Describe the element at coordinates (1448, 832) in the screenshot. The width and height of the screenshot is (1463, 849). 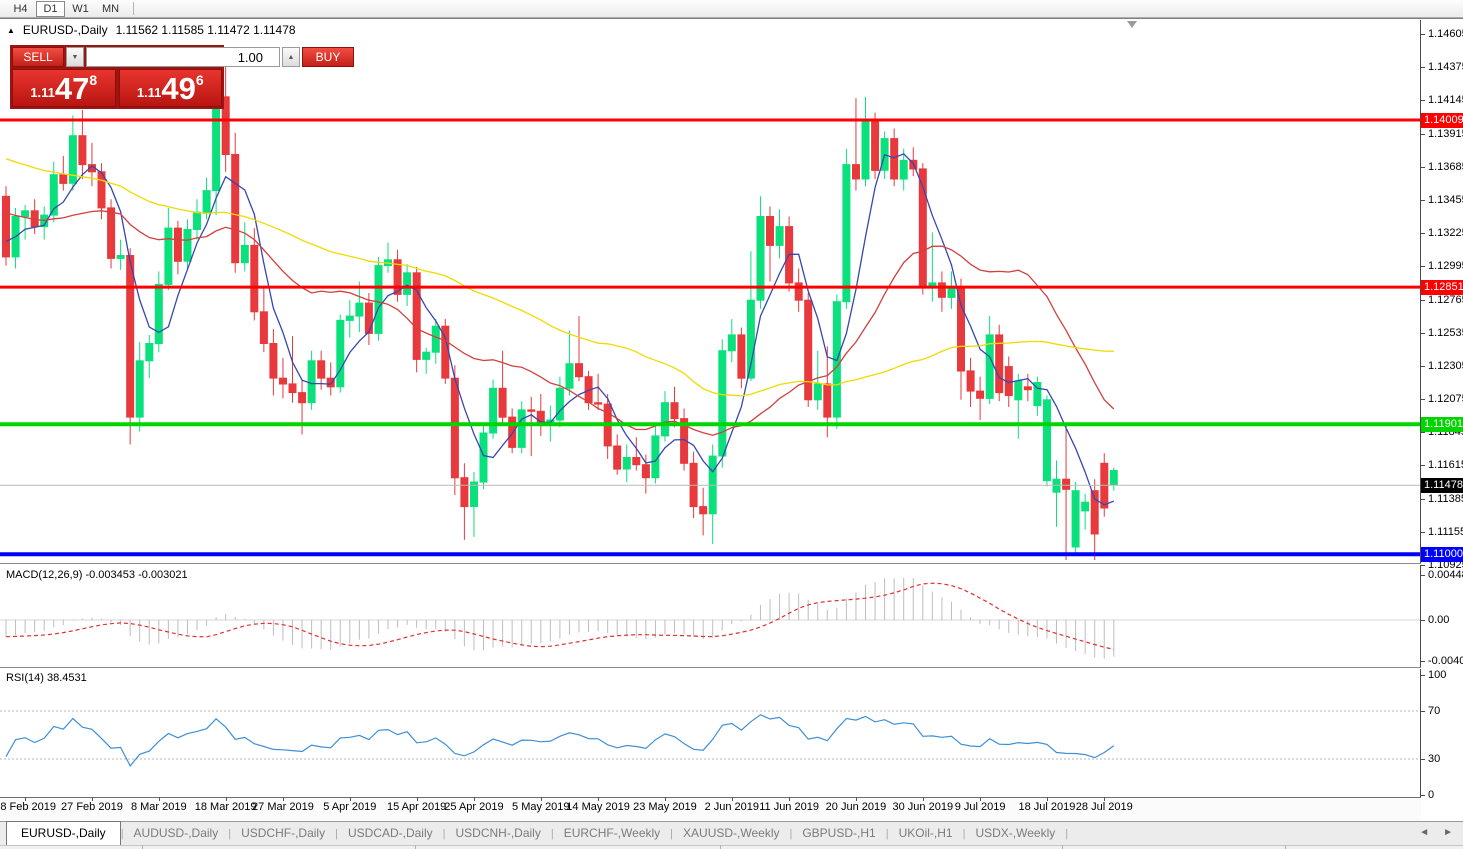
I see `tab-scroll-right-icon: ►` at that location.